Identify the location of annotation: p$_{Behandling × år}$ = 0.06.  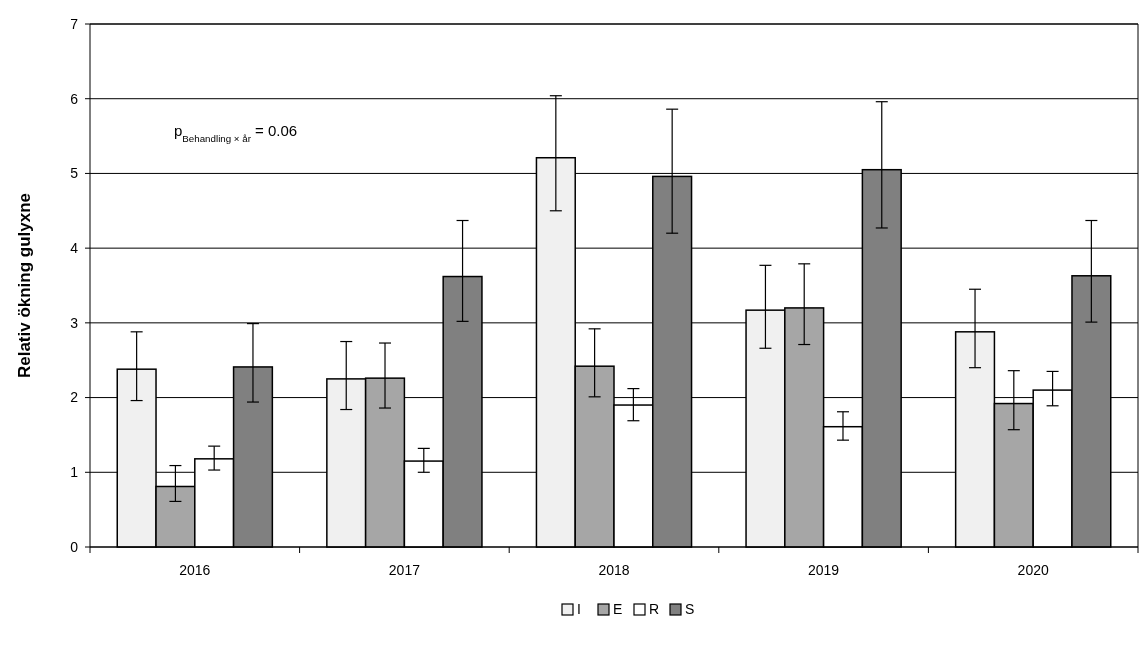
(236, 133).